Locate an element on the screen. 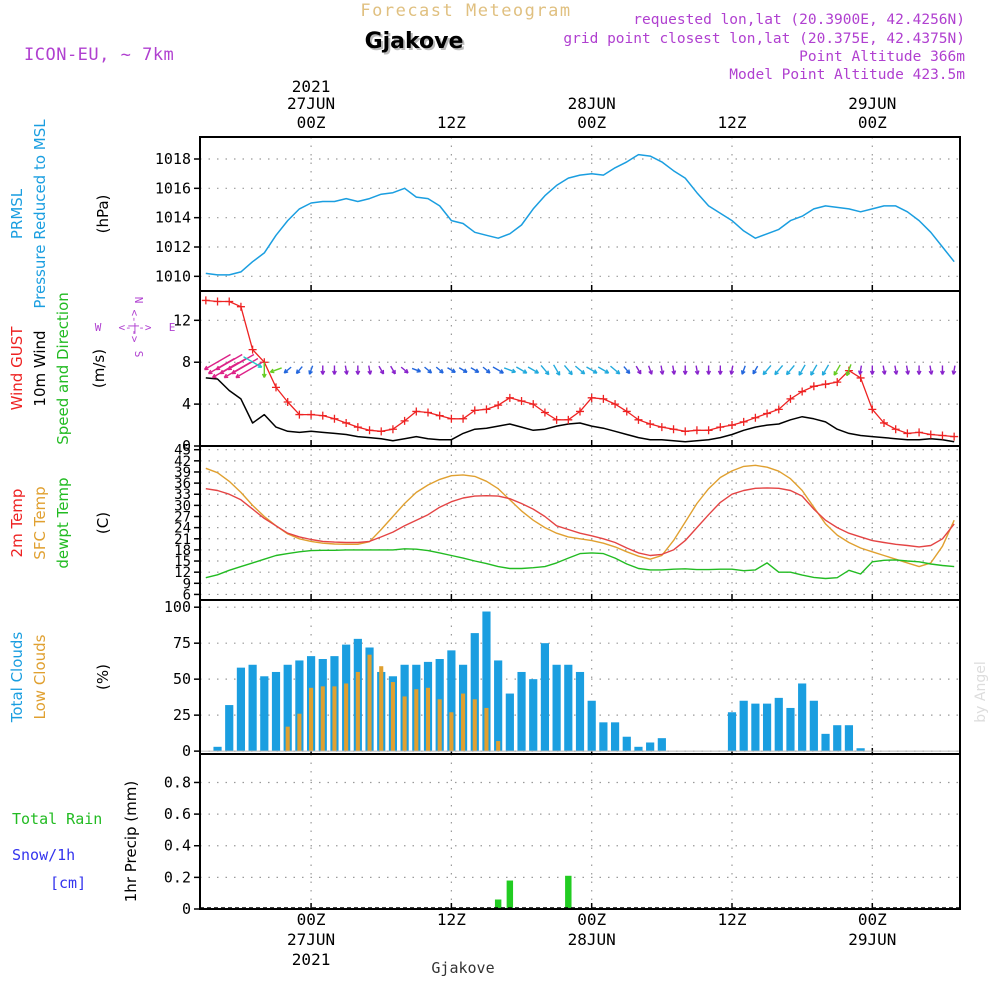 This screenshot has width=1000, height=1000. time-tick-label: 2021 is located at coordinates (311, 86).